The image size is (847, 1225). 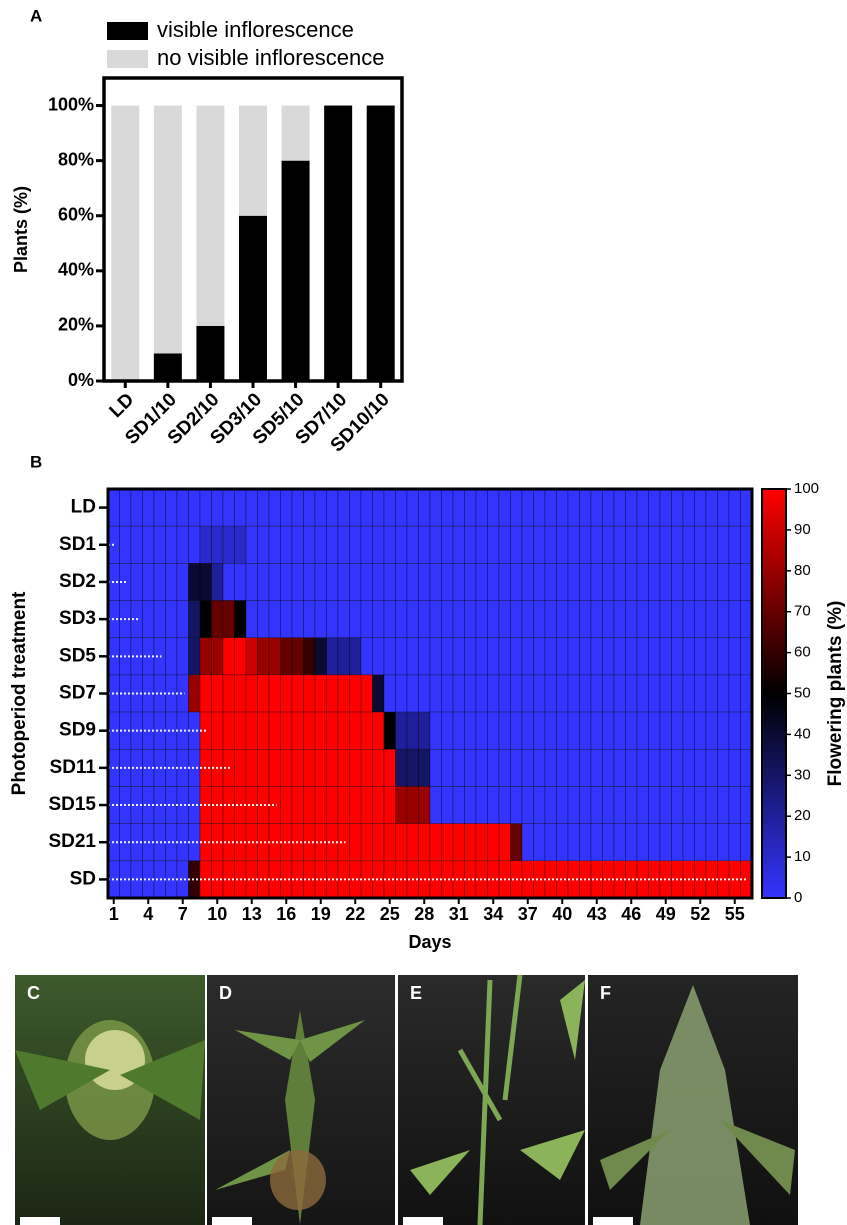 I want to click on x-tick-label: 10, so click(x=217, y=914).